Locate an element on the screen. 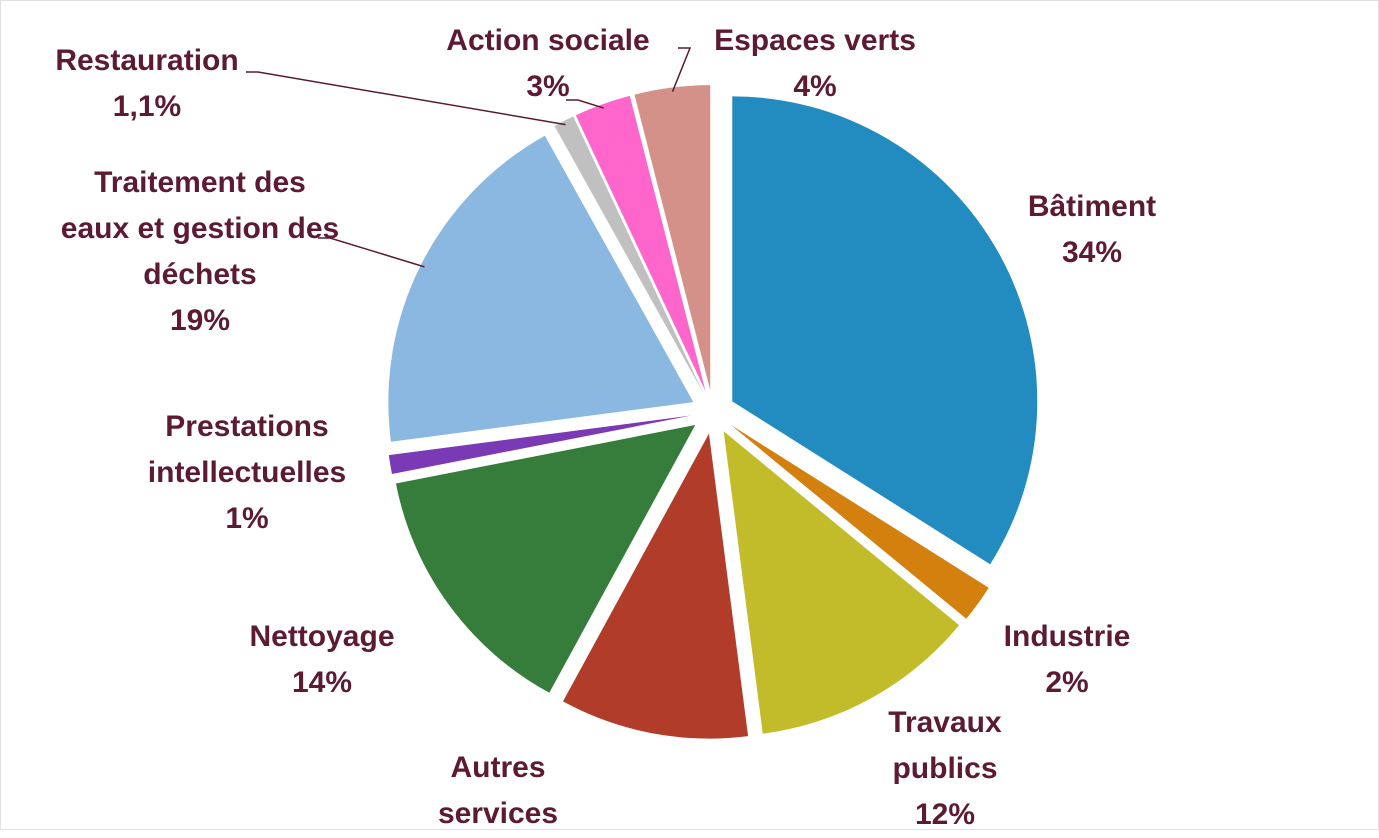 The image size is (1379, 838). slice-label: Restauration 1,1% is located at coordinates (173, 84).